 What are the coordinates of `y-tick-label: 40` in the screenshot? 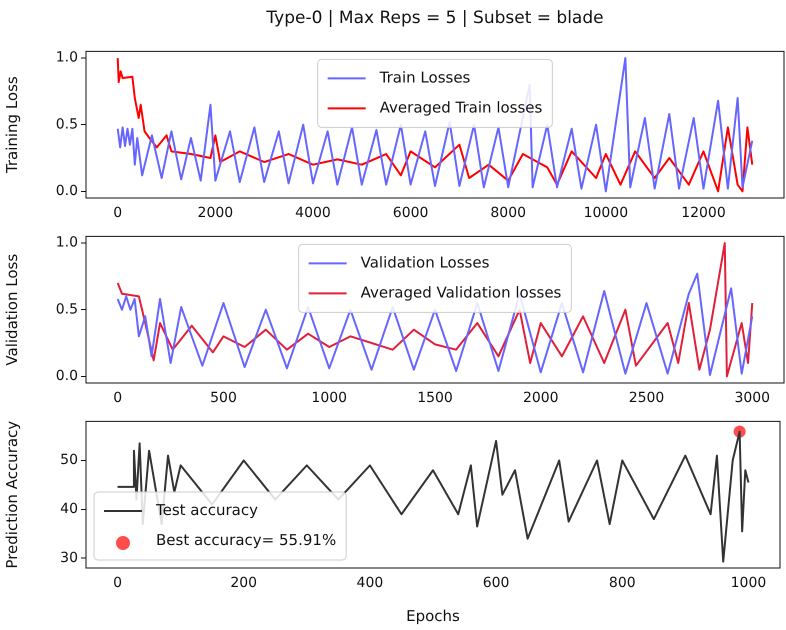 It's located at (69, 509).